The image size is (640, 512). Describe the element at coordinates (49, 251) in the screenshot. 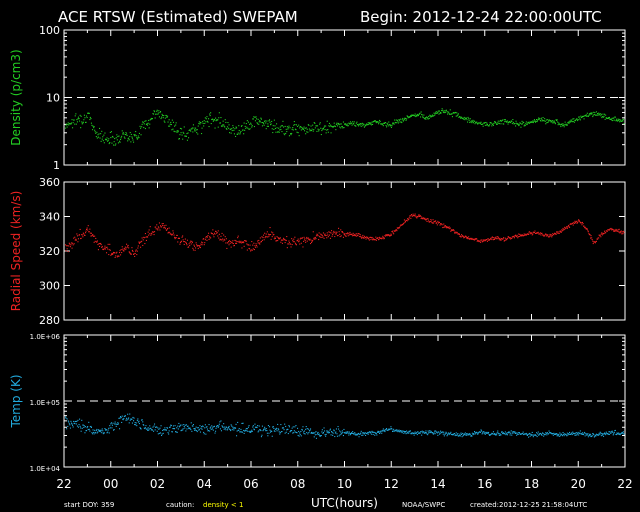

I see `speed-ytick-label: 320` at that location.